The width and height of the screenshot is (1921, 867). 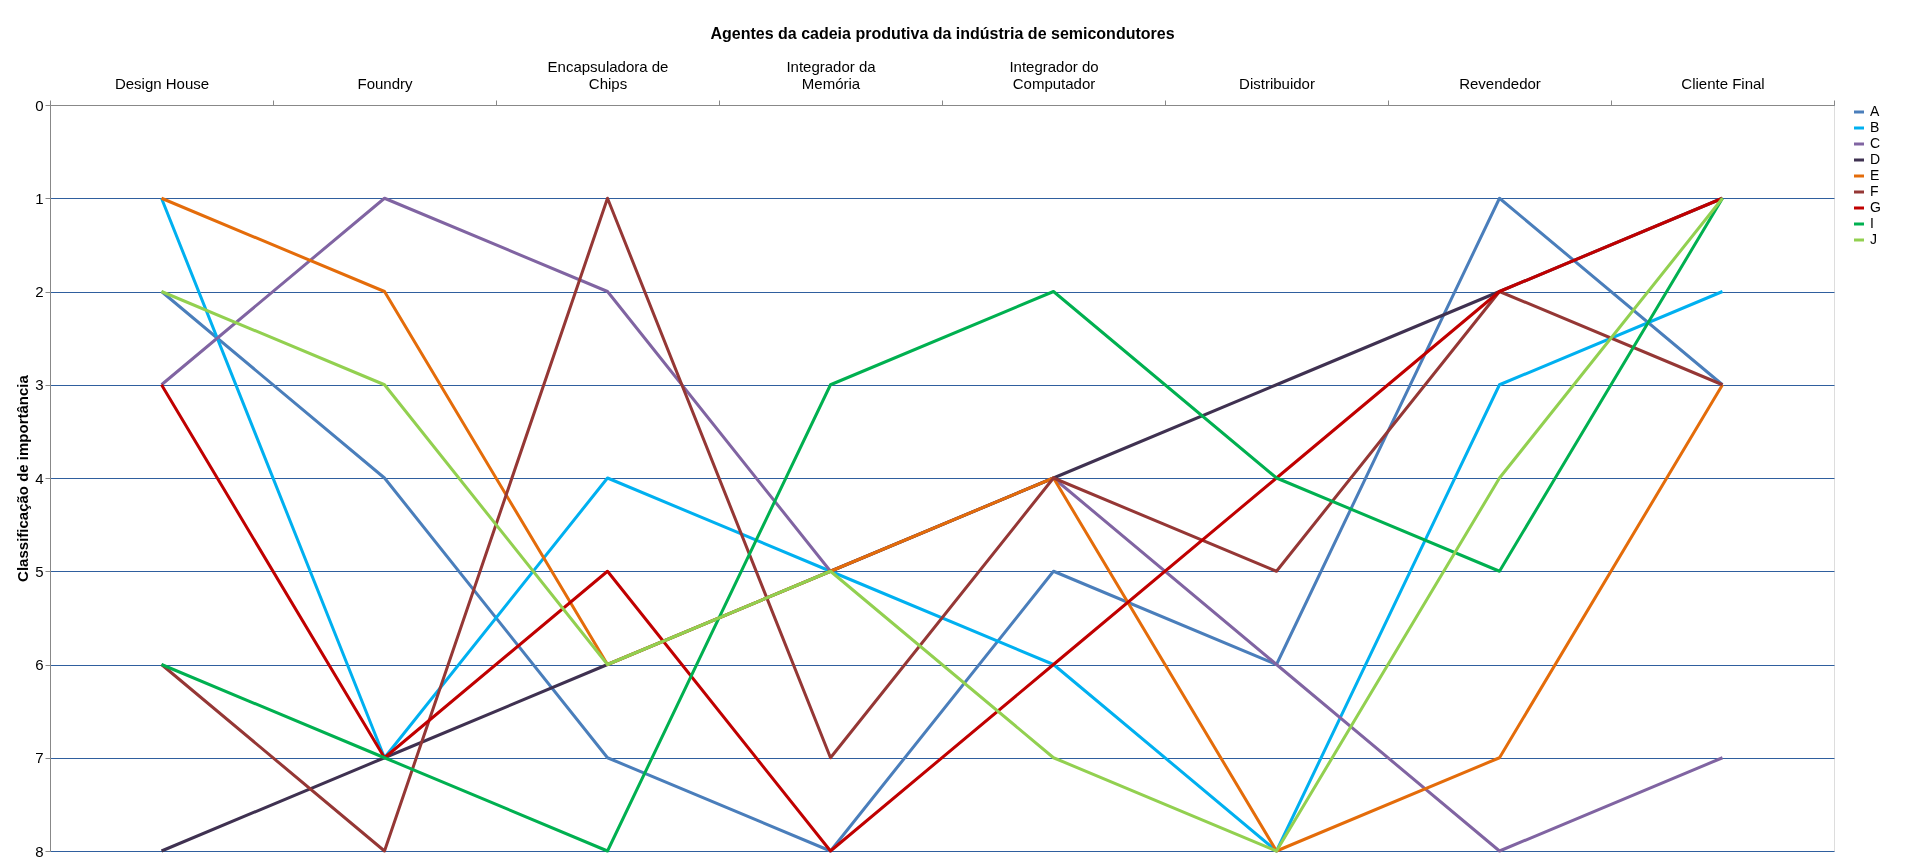 What do you see at coordinates (1873, 239) in the screenshot?
I see `legend-label: J` at bounding box center [1873, 239].